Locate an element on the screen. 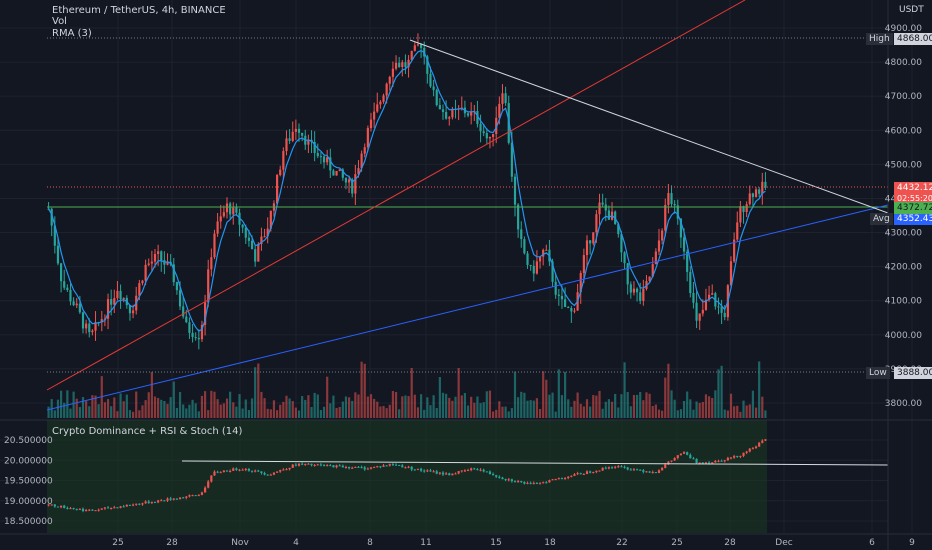 This screenshot has height=550, width=932. rma-legend: RMA (3) is located at coordinates (72, 33).